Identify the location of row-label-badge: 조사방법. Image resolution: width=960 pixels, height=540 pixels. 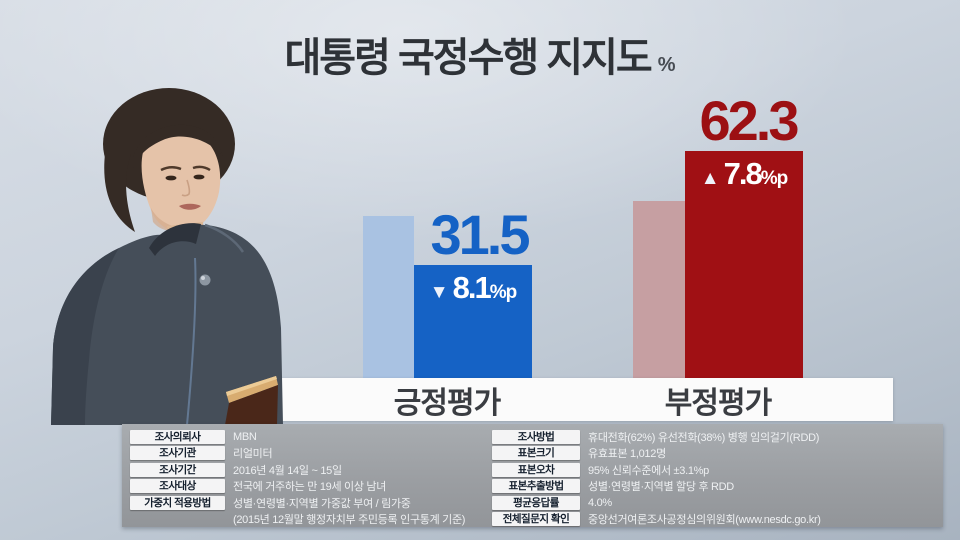
(536, 436).